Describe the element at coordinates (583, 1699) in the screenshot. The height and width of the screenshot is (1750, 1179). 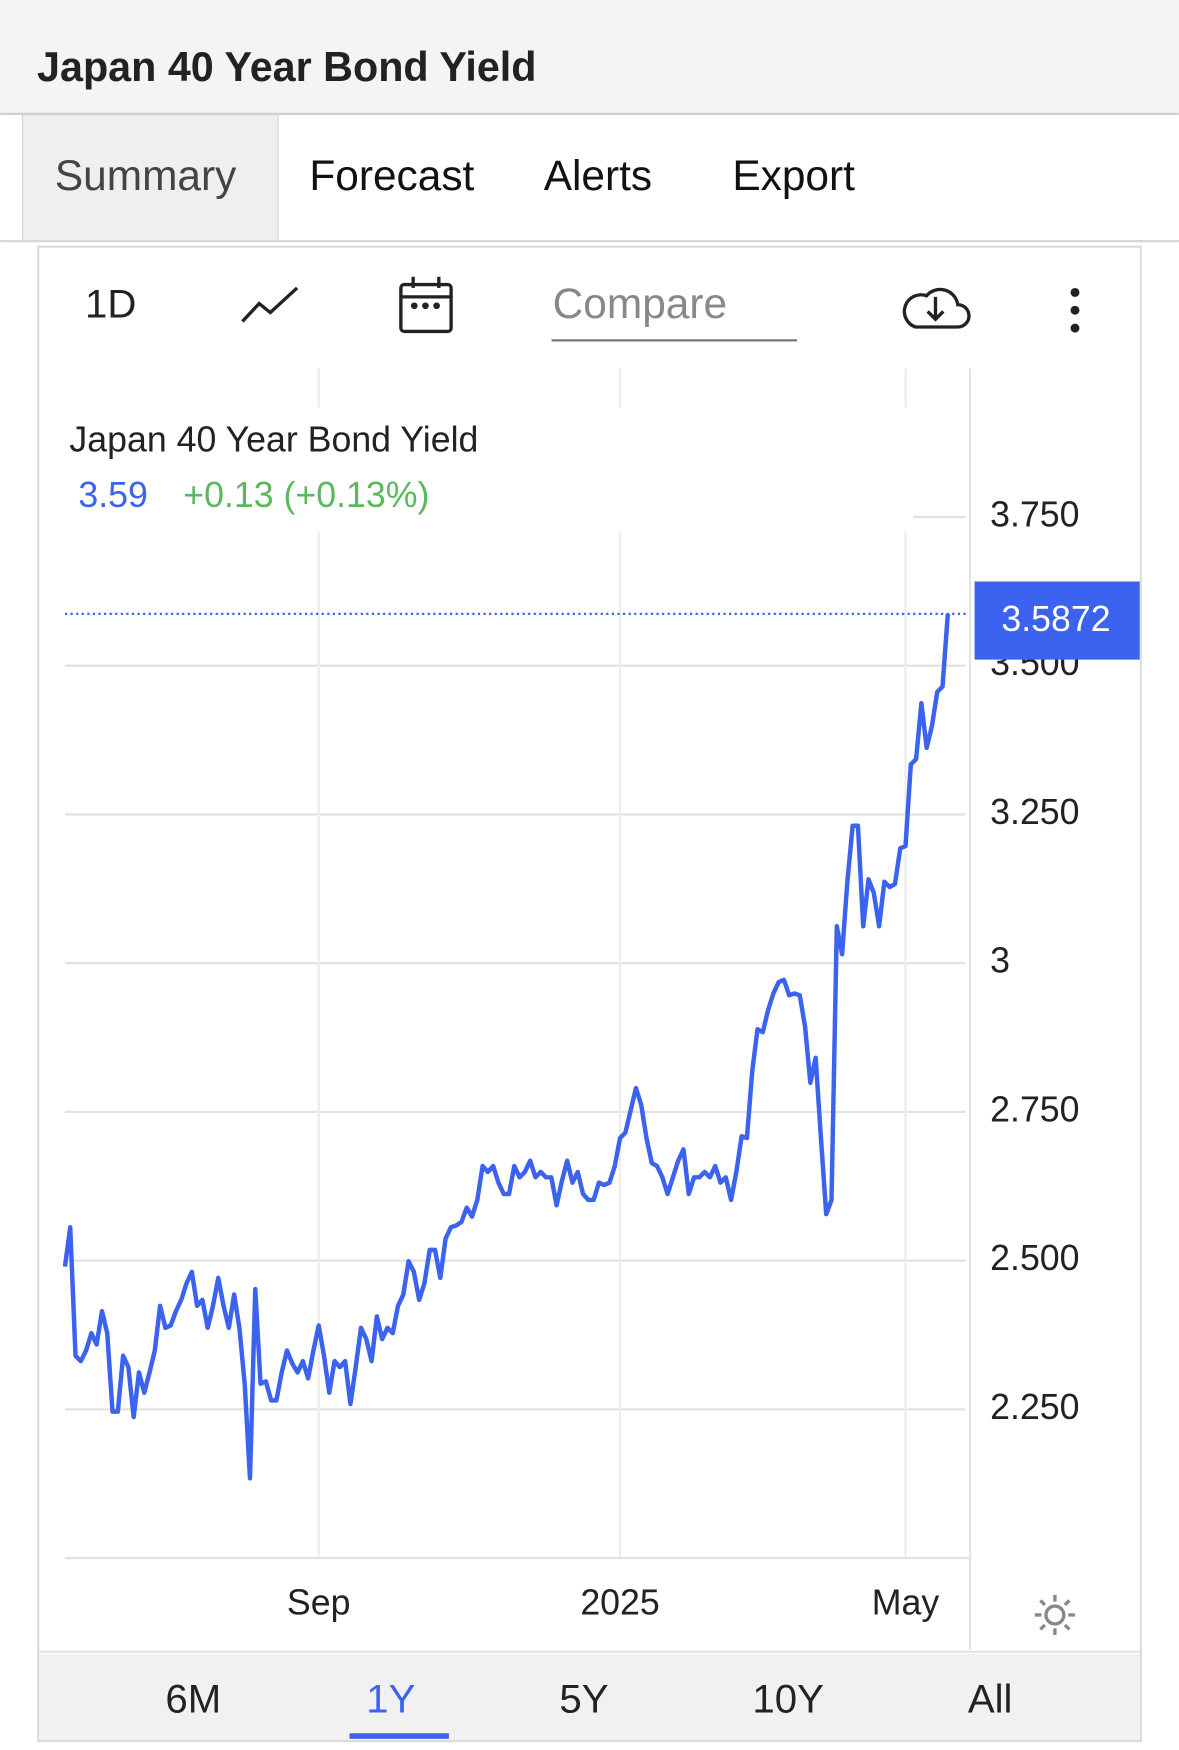
I see `range-button: 5Y` at that location.